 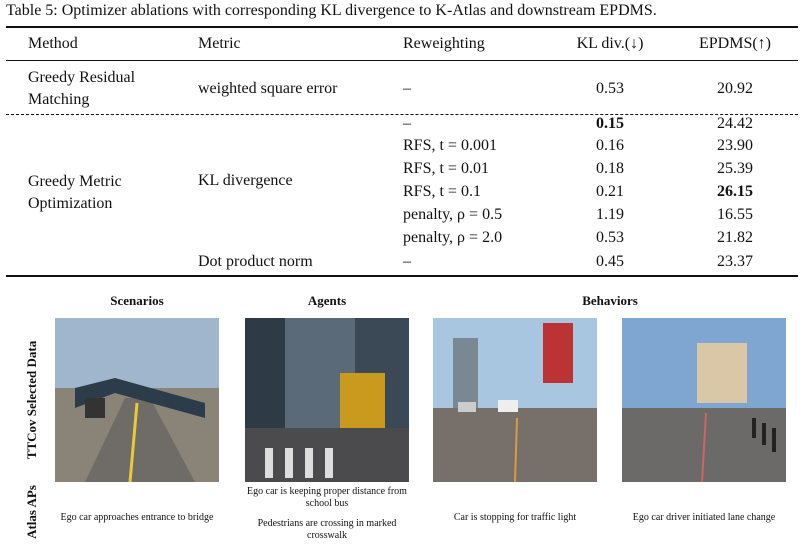 What do you see at coordinates (610, 43) in the screenshot?
I see `column-header: KL div.(↓)` at bounding box center [610, 43].